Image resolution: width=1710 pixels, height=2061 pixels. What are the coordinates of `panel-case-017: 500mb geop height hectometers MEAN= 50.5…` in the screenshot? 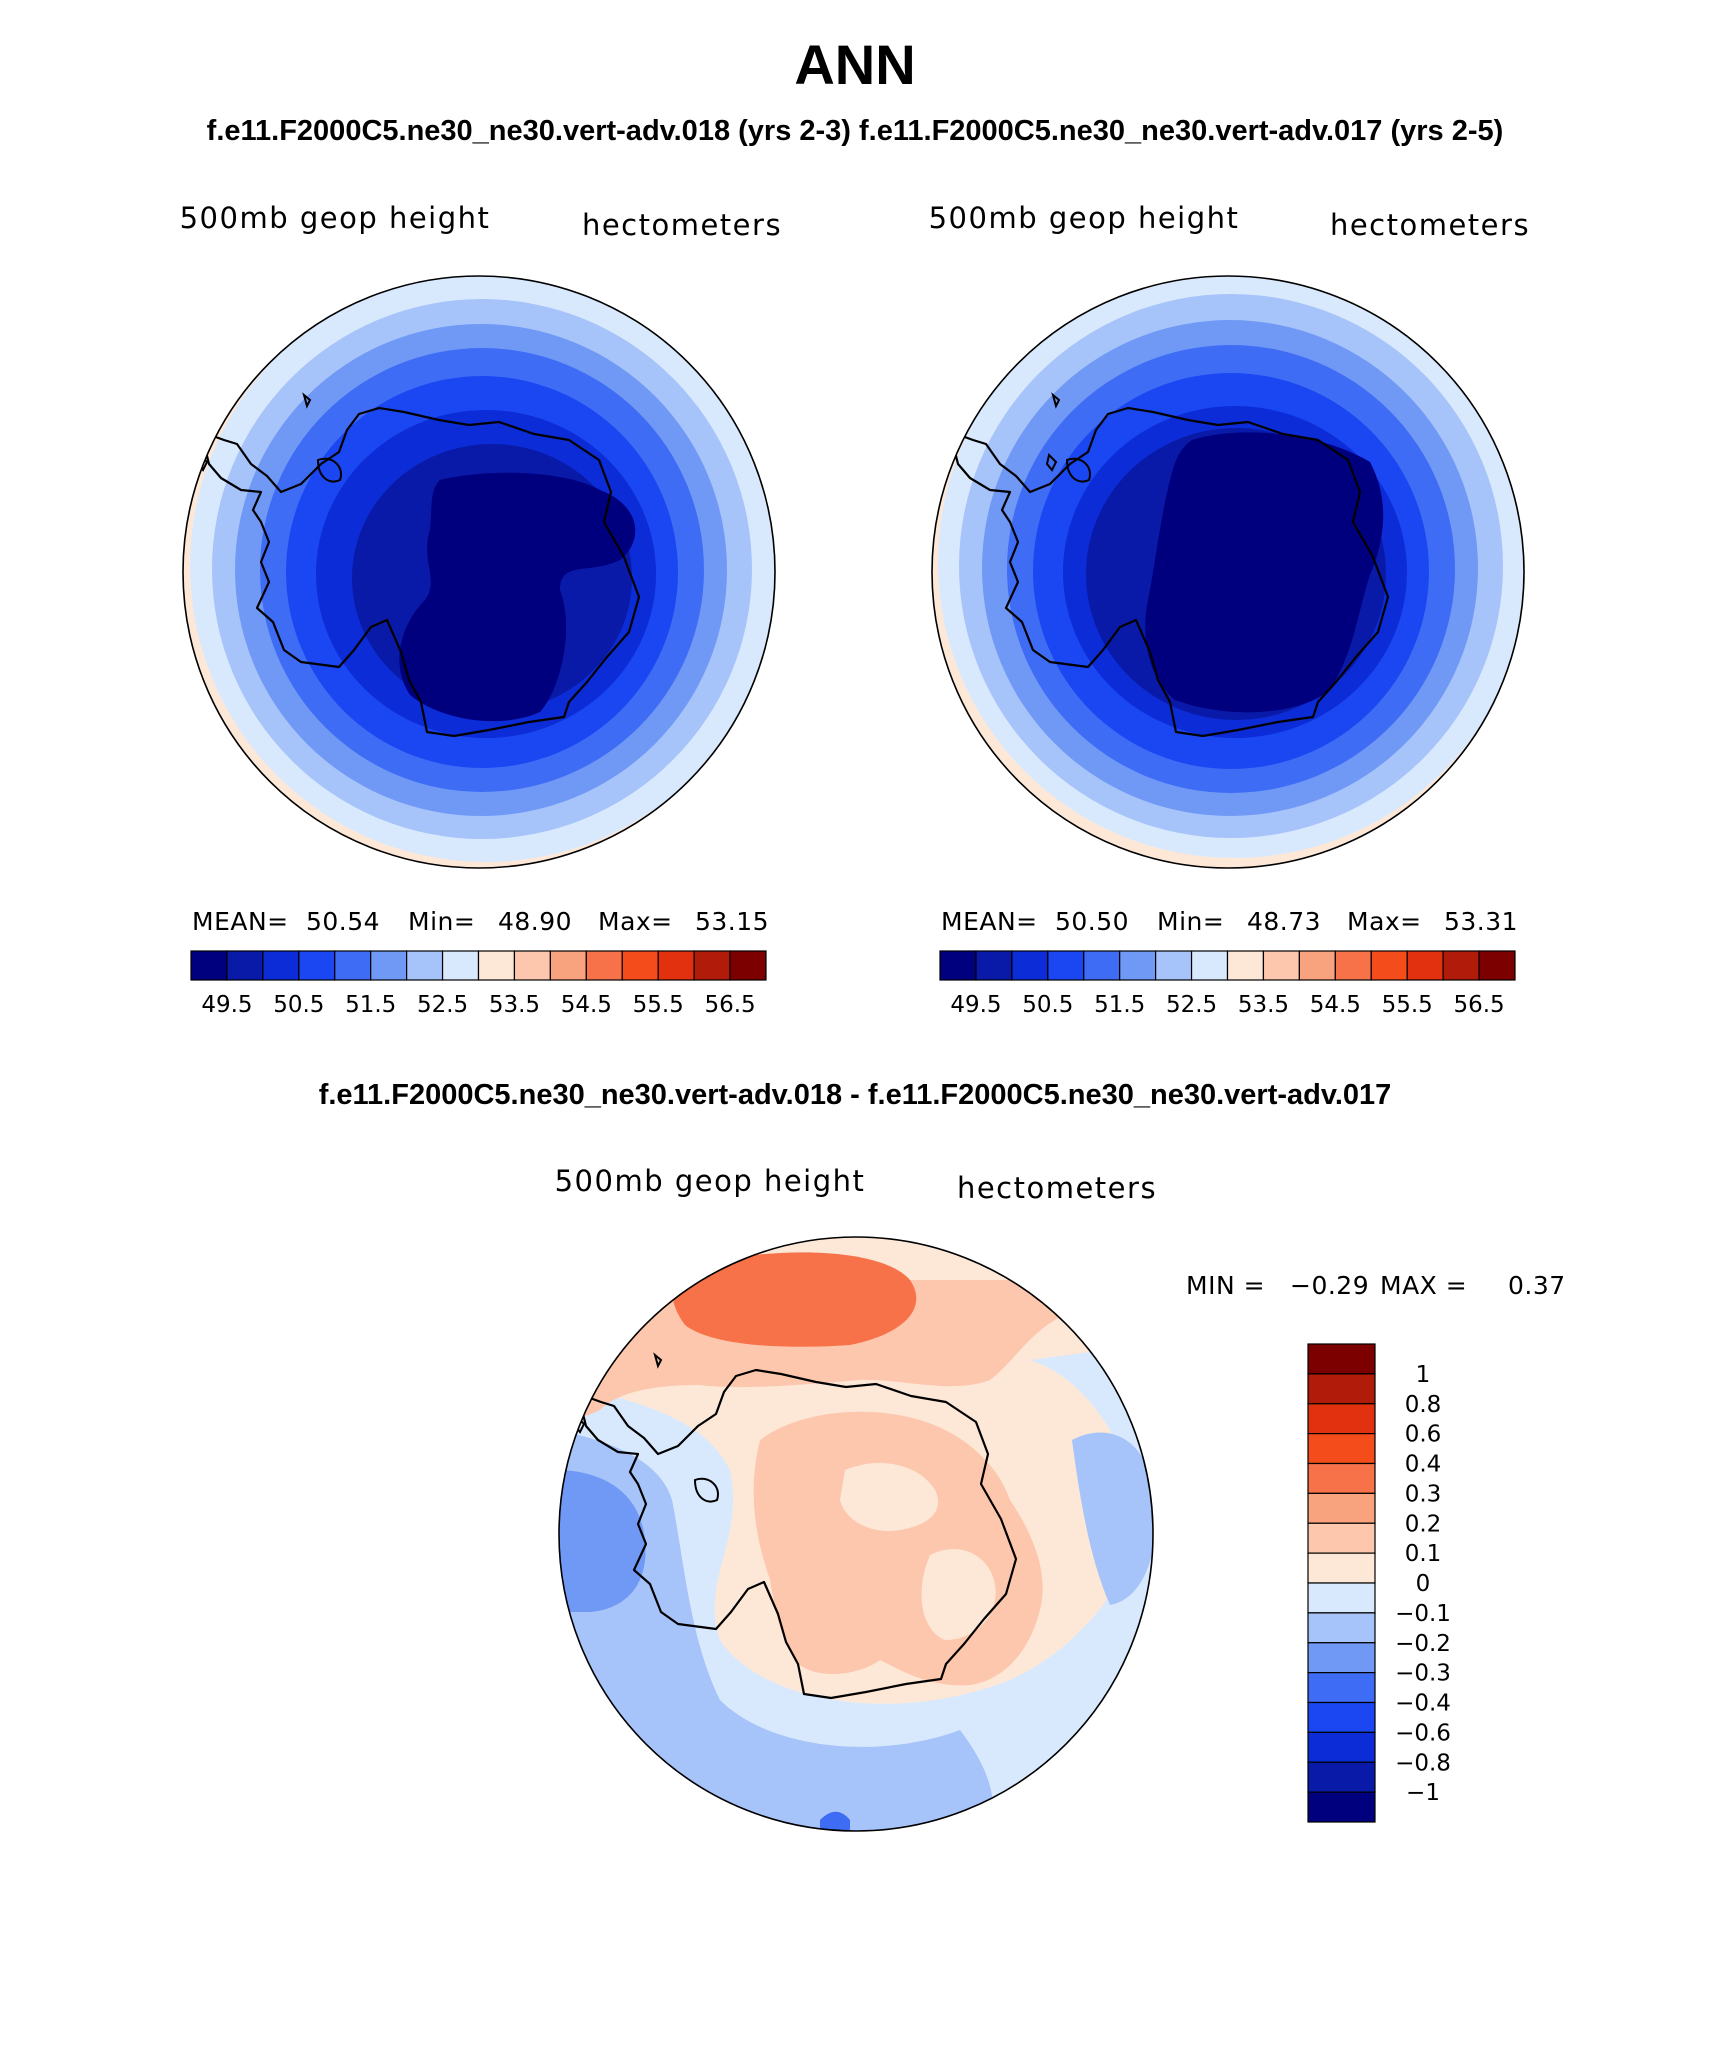 It's located at (1229, 609).